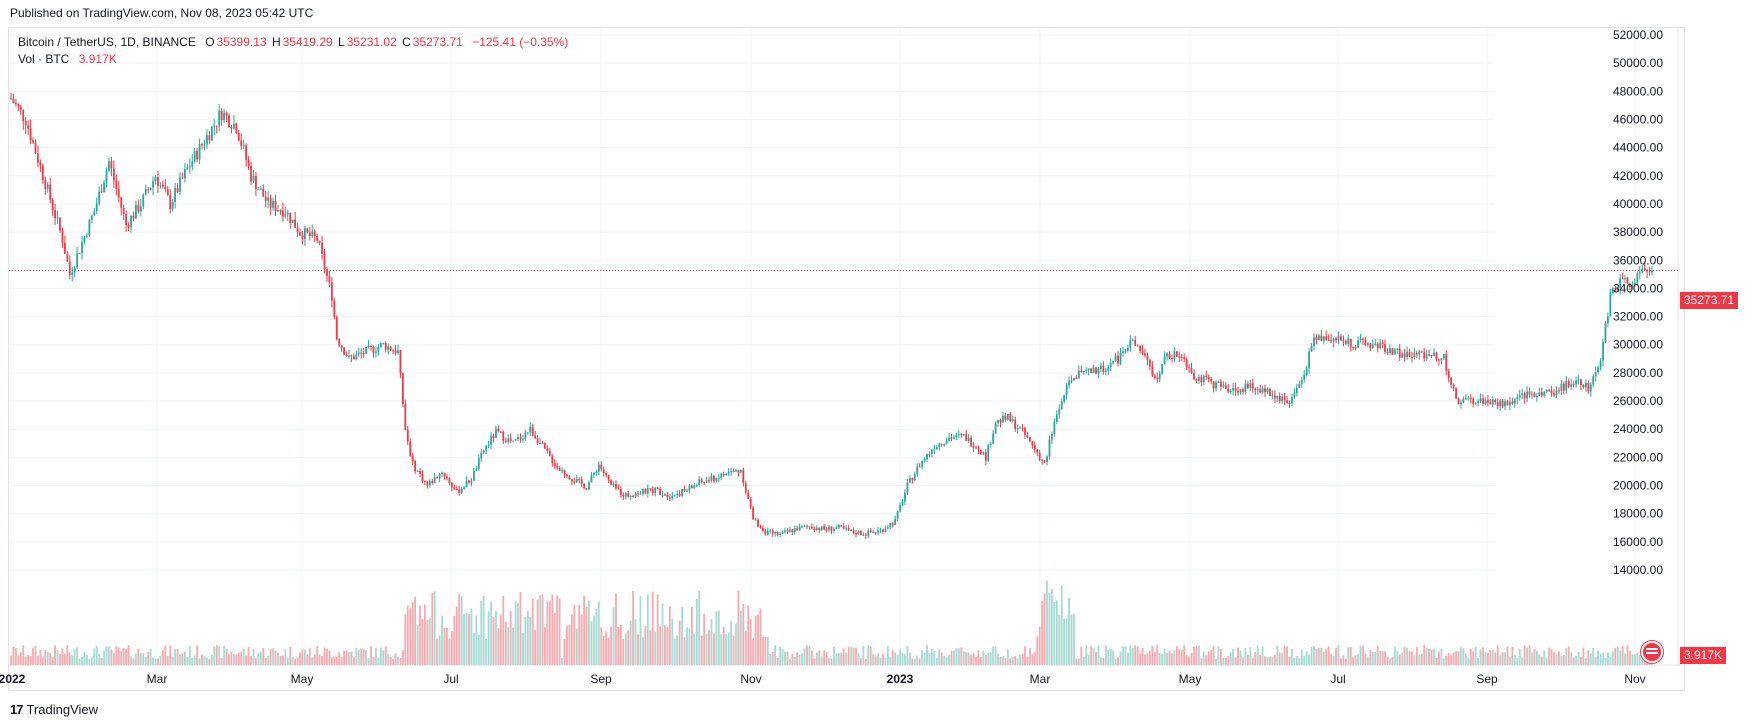  I want to click on y-tick-label: 16000.00, so click(1638, 542).